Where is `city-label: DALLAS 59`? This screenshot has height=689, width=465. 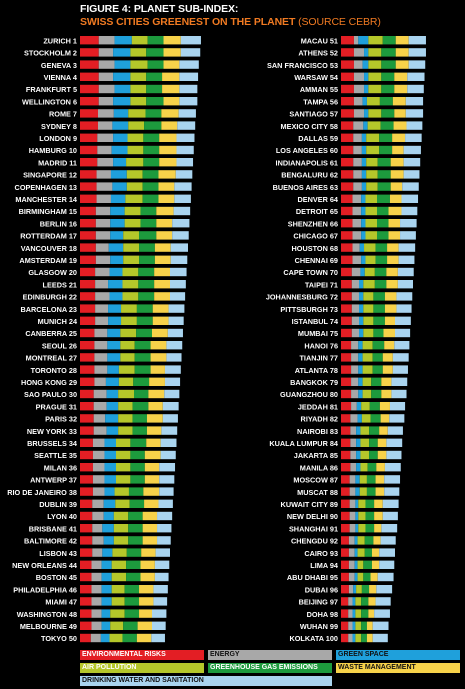
city-label: DALLAS 59 is located at coordinates (318, 138).